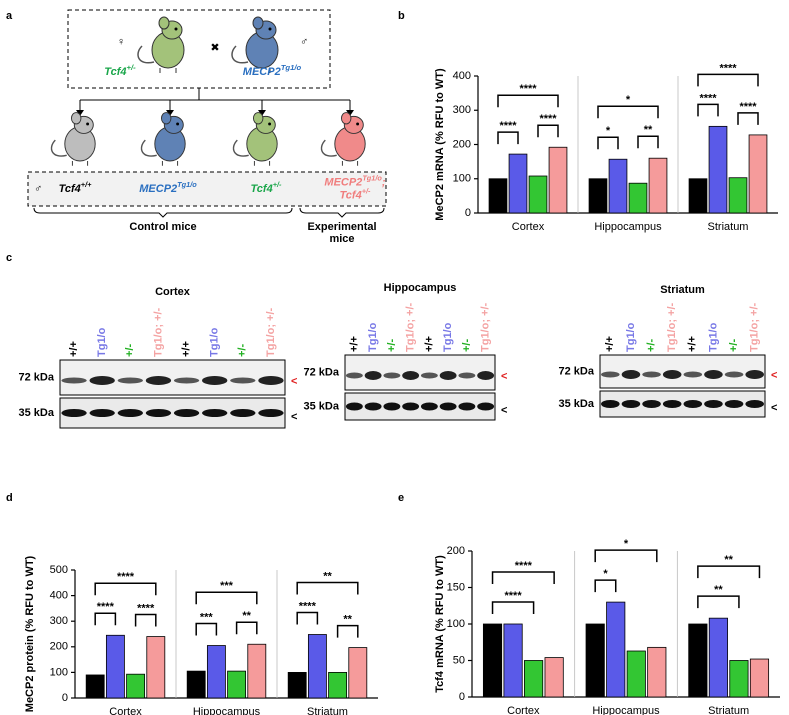 This screenshot has height=715, width=789. Describe the element at coordinates (459, 660) in the screenshot. I see `y-tick-label: 50` at that location.